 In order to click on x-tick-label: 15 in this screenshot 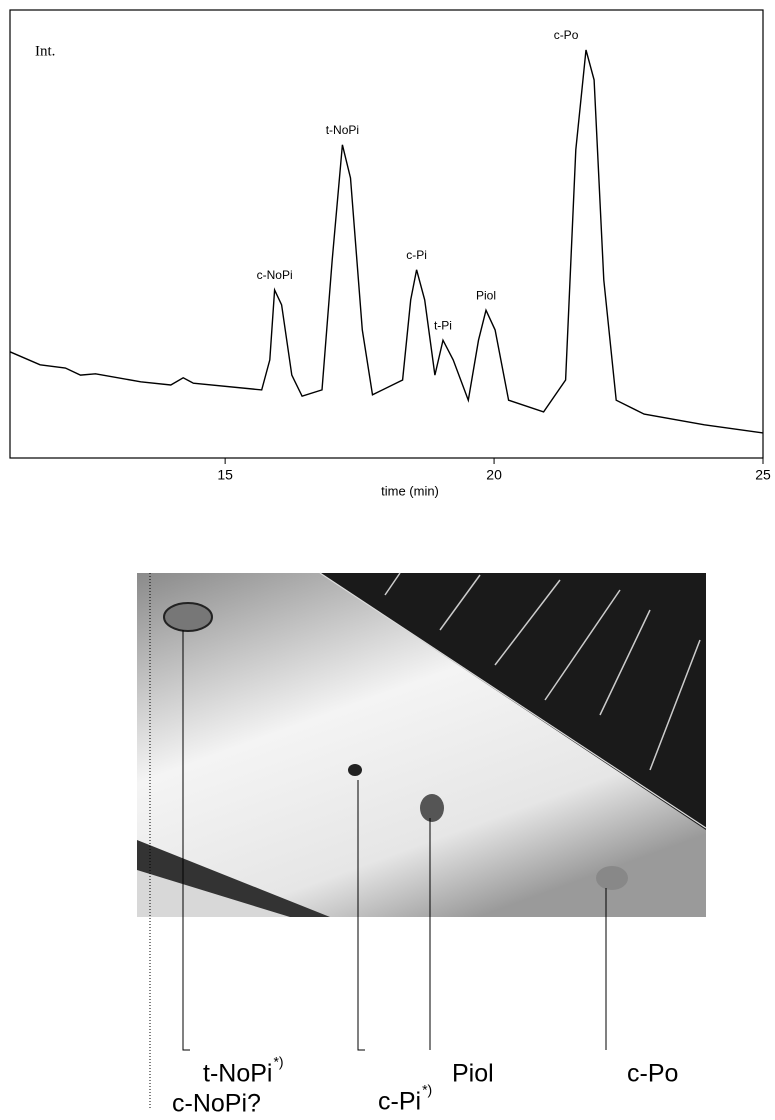, I will do `click(225, 475)`.